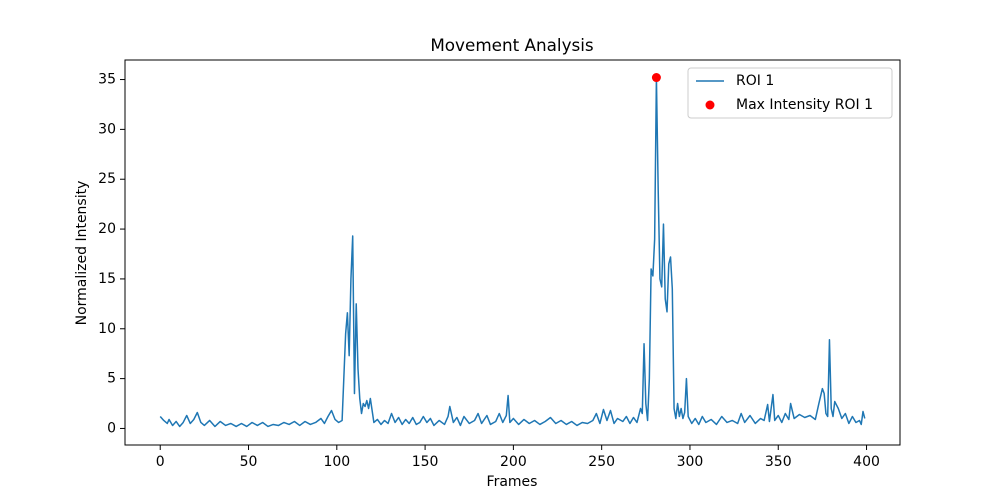  What do you see at coordinates (601, 462) in the screenshot?
I see `x-tick-label: 250` at bounding box center [601, 462].